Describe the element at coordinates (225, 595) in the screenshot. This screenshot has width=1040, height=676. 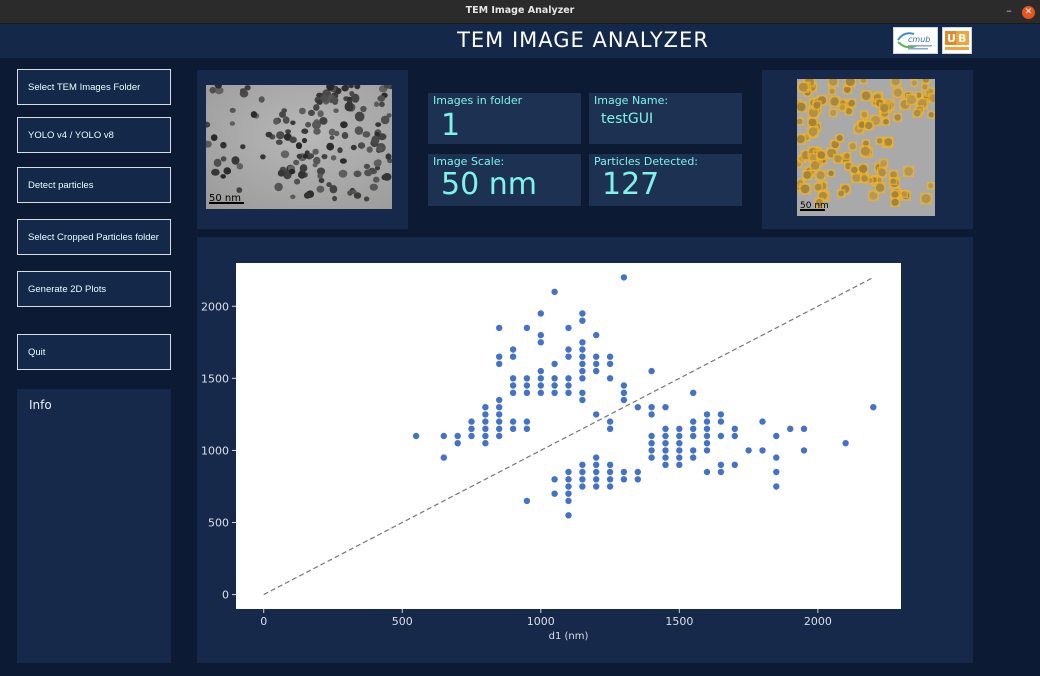
I see `y-tick-label: 0` at that location.